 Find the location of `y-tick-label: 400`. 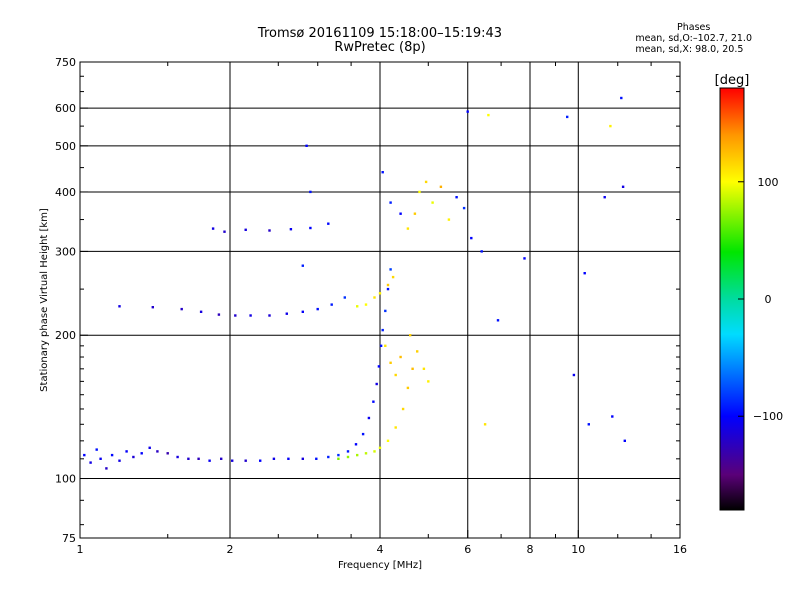

y-tick-label: 400 is located at coordinates (65, 192).